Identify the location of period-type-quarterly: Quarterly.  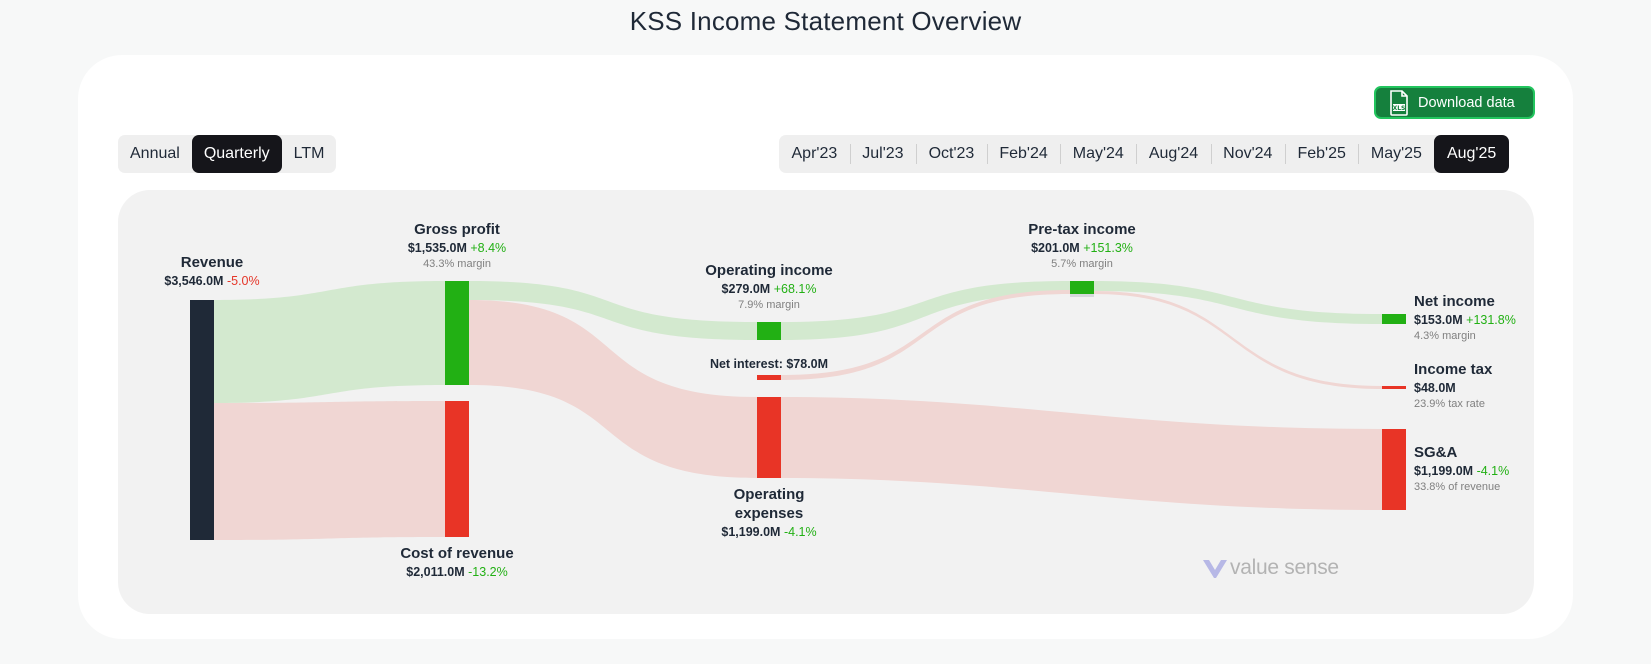
(236, 154).